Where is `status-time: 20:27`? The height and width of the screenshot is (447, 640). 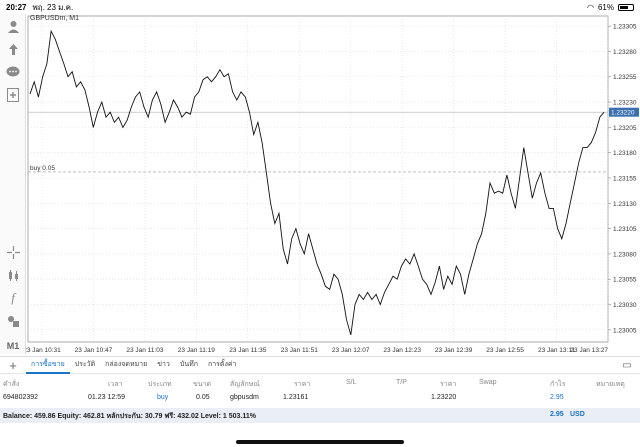 status-time: 20:27 is located at coordinates (16, 7).